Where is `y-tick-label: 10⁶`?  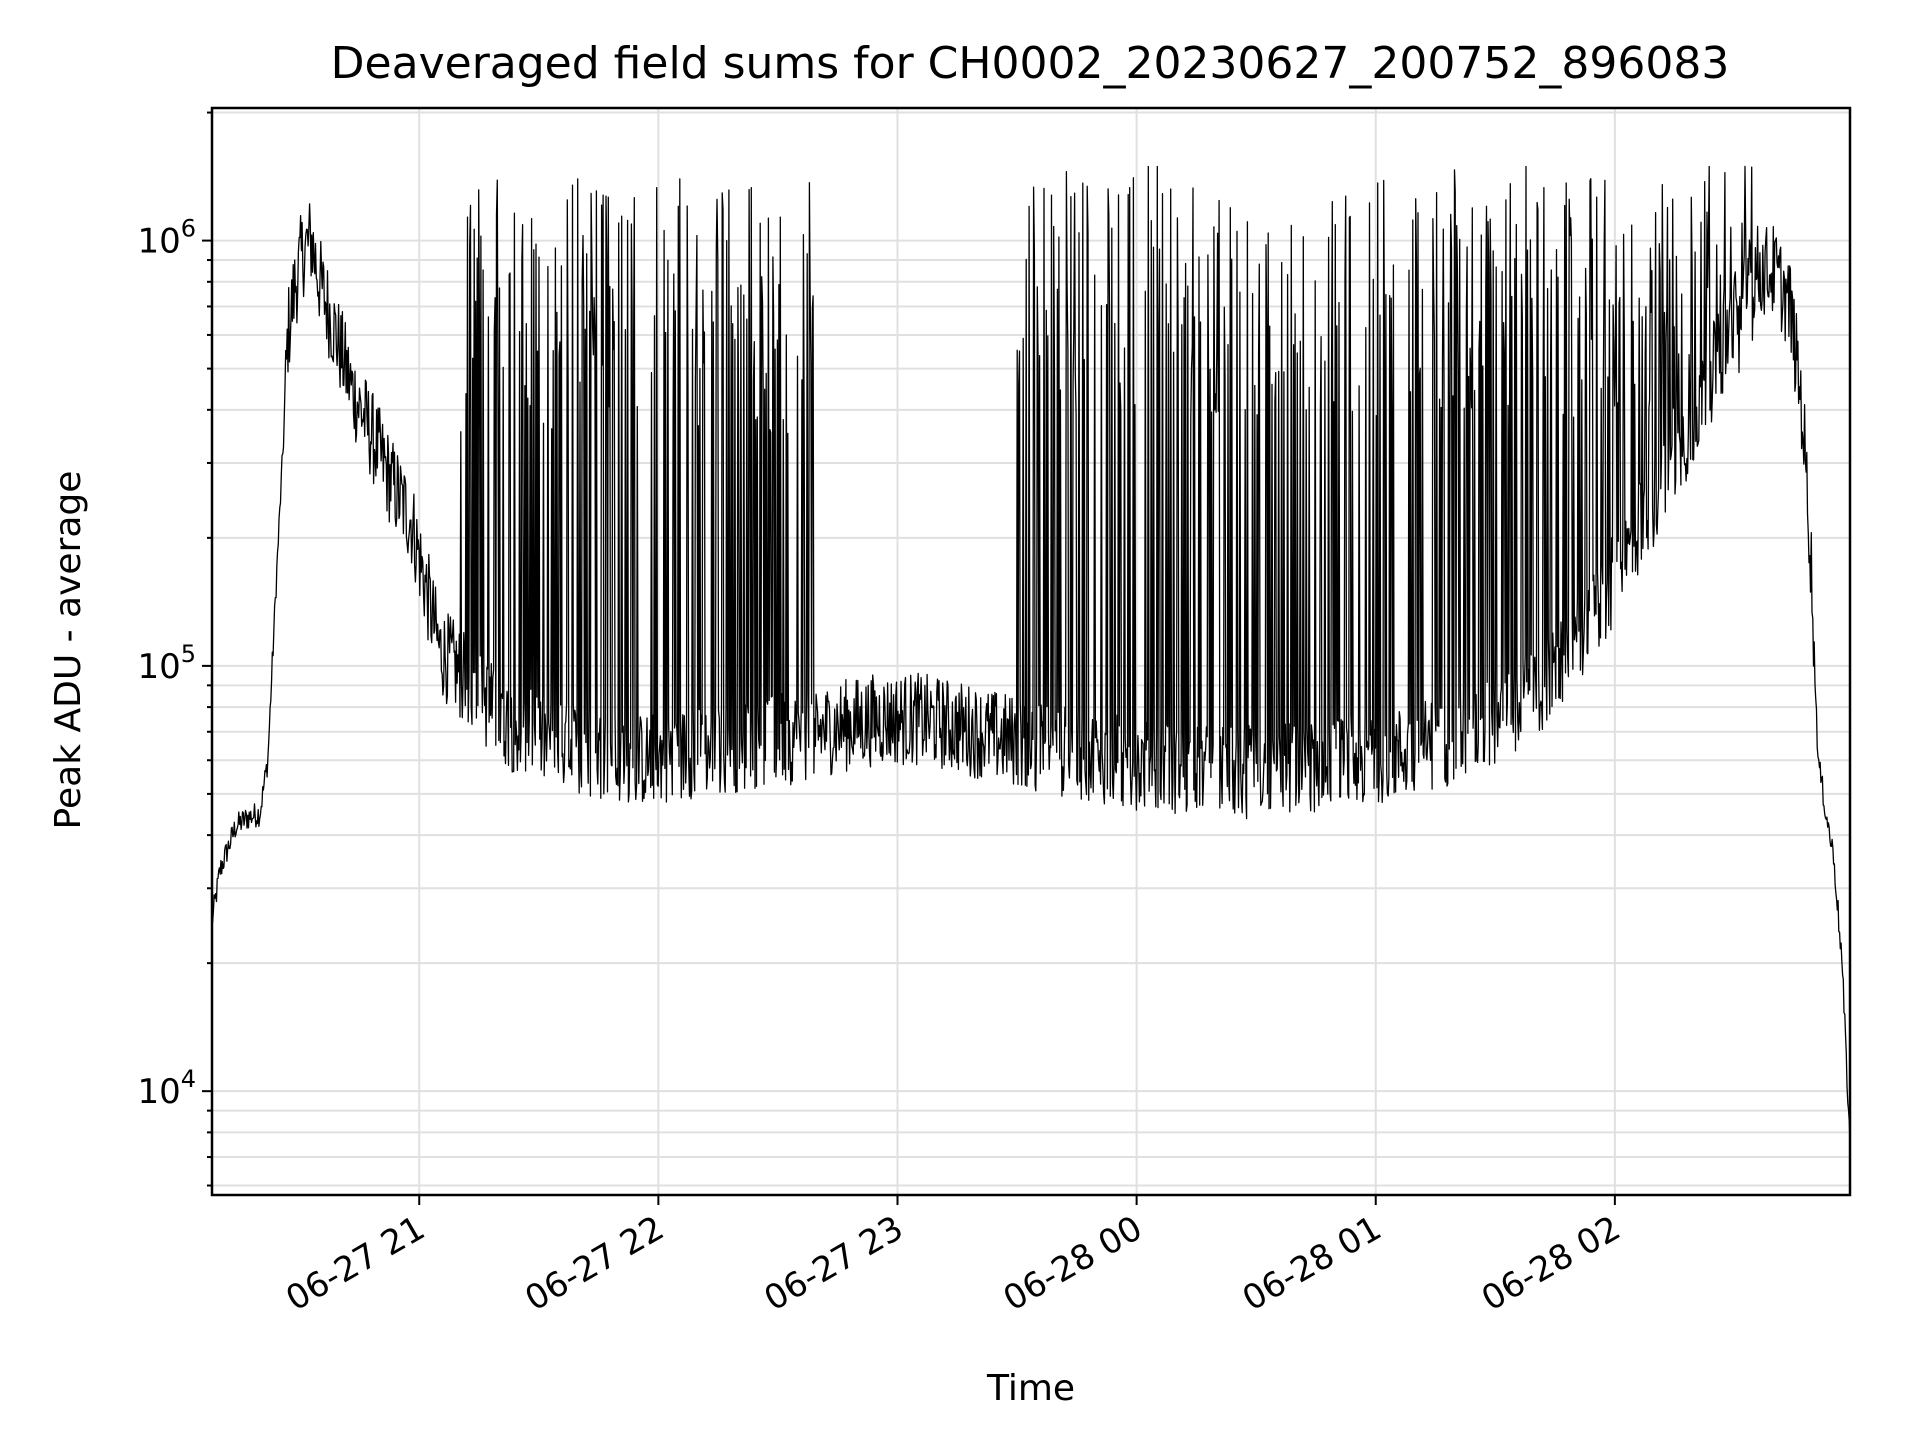 y-tick-label: 10⁶ is located at coordinates (166, 238).